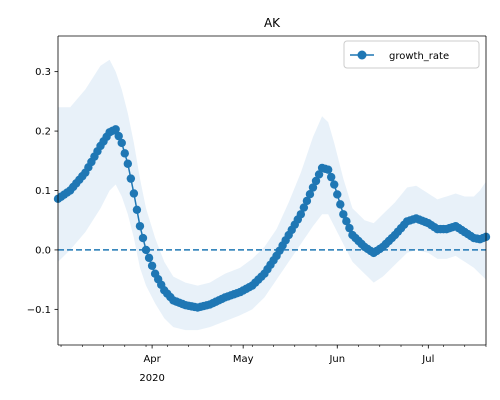  What do you see at coordinates (151, 378) in the screenshot?
I see `x-tick-year-label: 2020` at bounding box center [151, 378].